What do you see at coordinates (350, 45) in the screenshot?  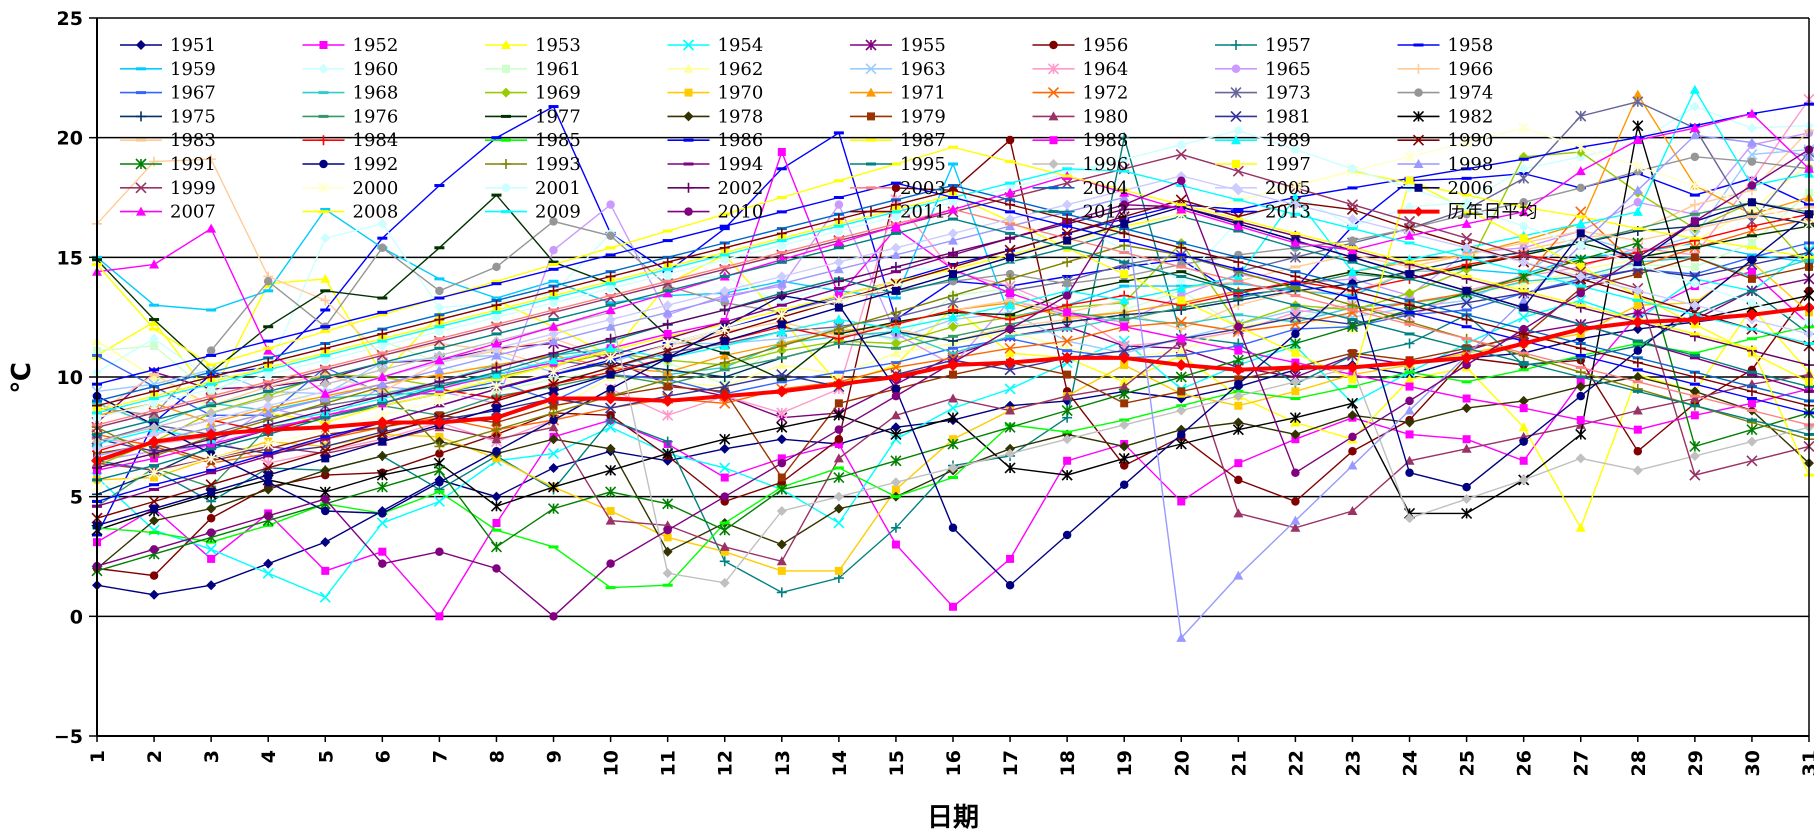 I see `legend-item: 1952` at bounding box center [350, 45].